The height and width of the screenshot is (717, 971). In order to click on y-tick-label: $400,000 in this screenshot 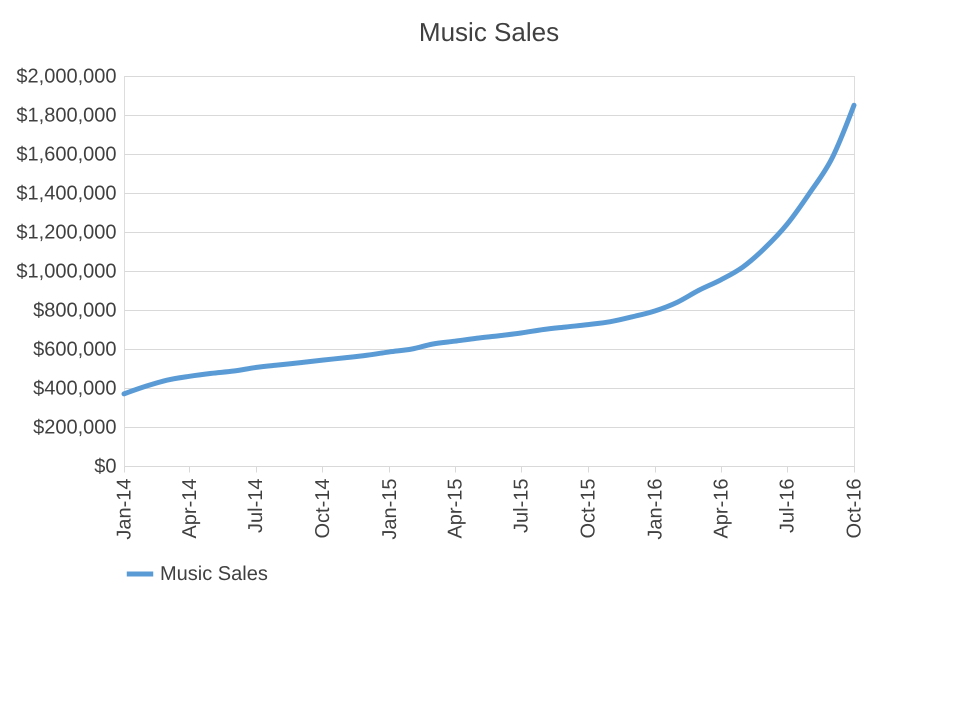, I will do `click(74, 389)`.